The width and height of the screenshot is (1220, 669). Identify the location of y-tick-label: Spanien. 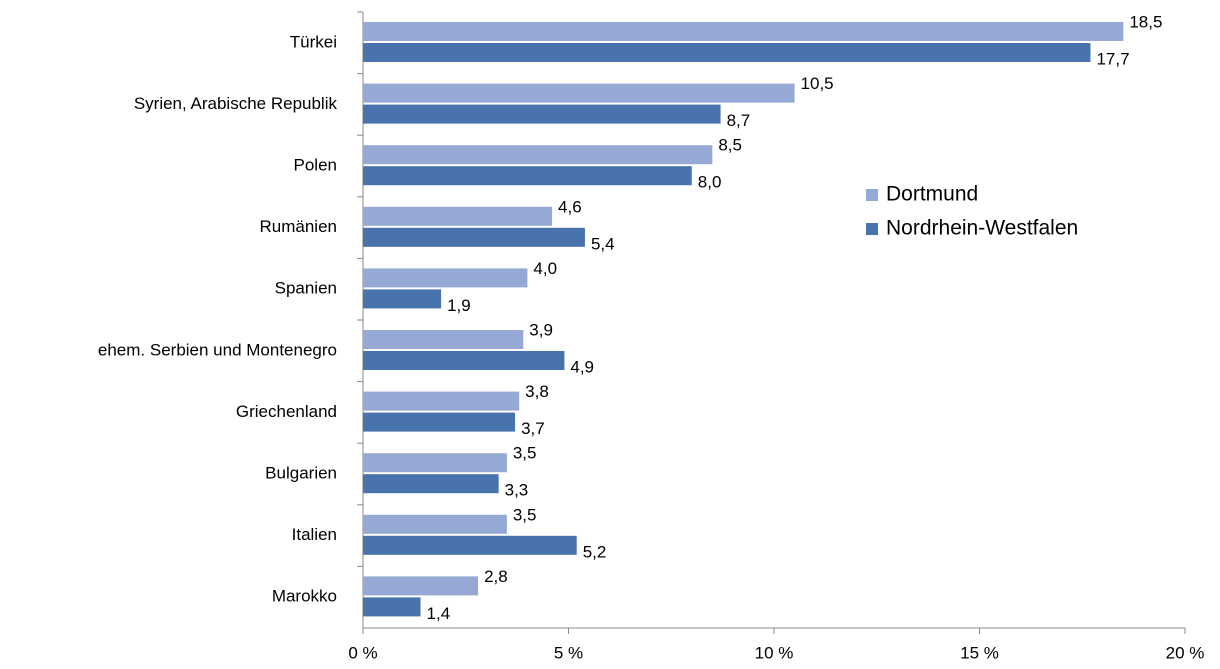
(306, 288).